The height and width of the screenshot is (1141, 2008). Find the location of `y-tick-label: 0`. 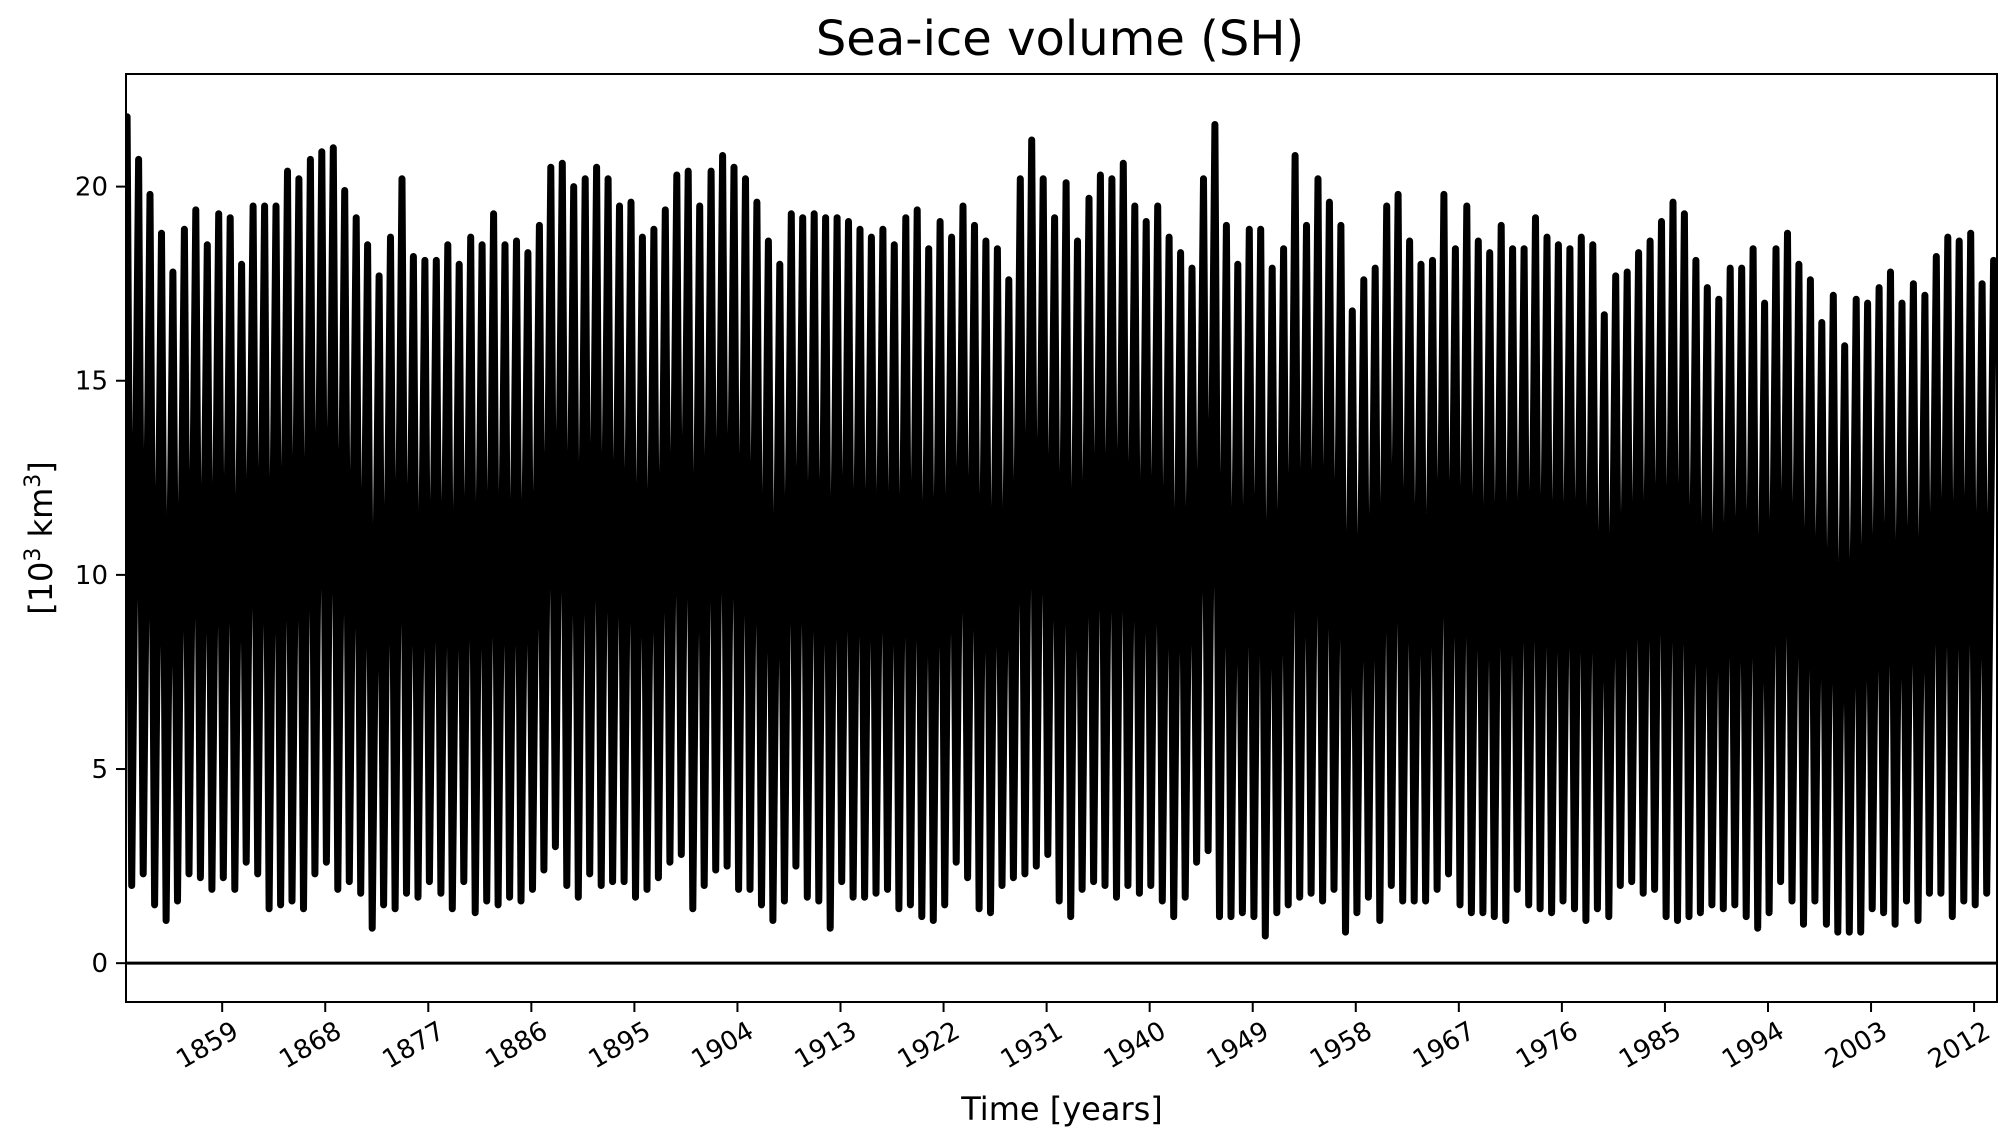

y-tick-label: 0 is located at coordinates (99, 964).